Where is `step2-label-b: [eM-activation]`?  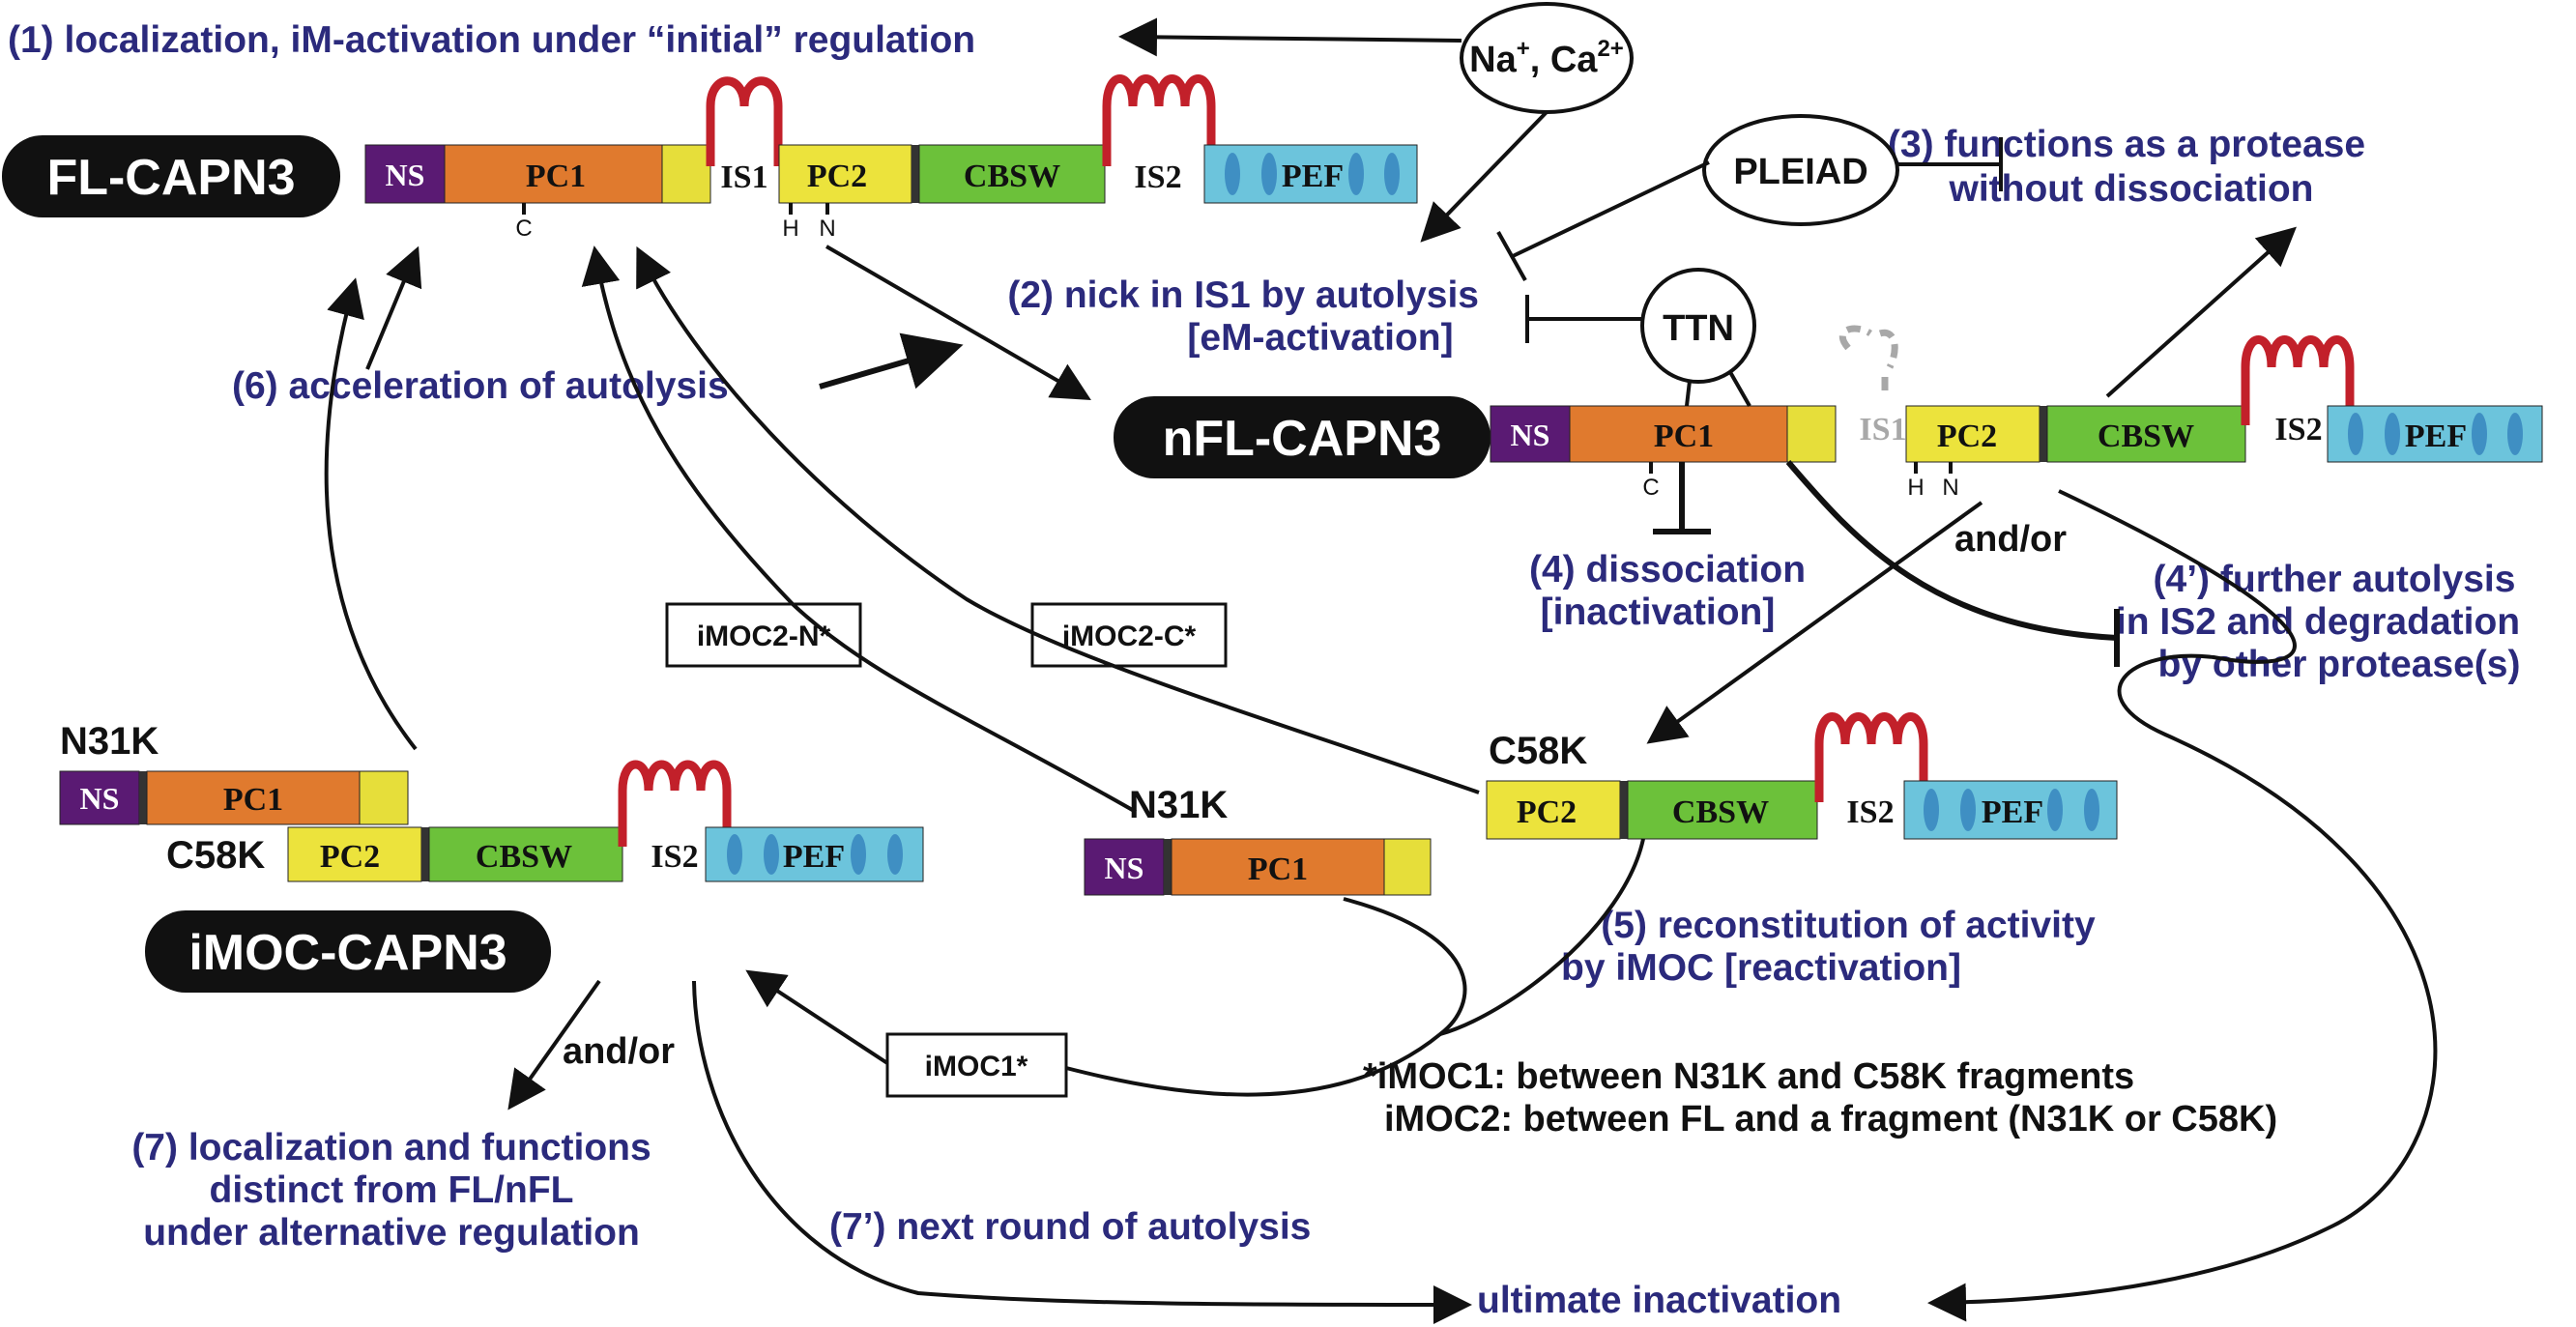
step2-label-b: [eM-activation] is located at coordinates (1320, 338).